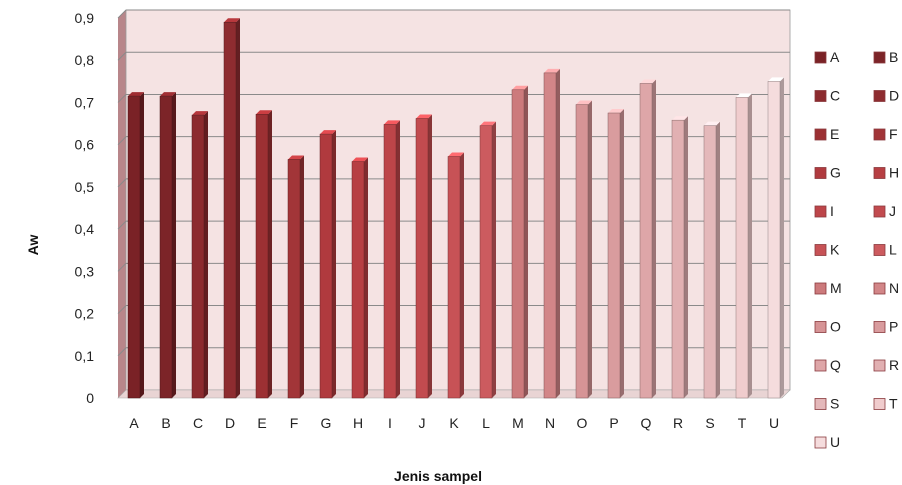 The image size is (902, 485). I want to click on legend-label: H, so click(894, 173).